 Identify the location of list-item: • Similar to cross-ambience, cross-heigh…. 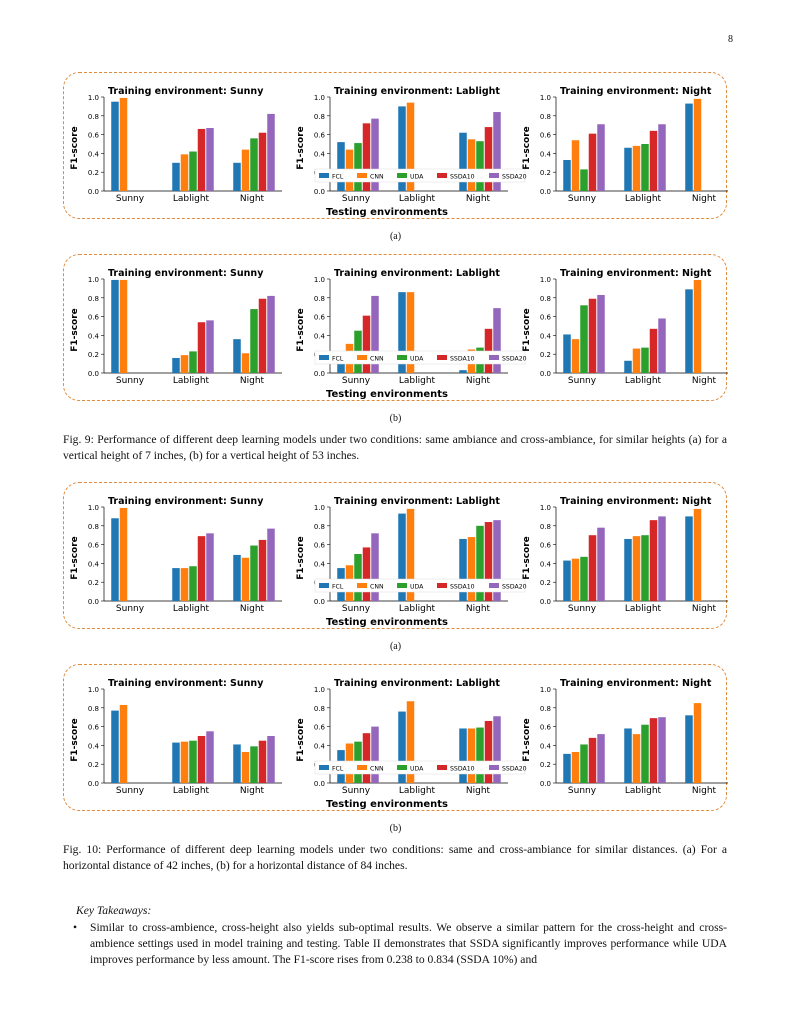
(395, 944).